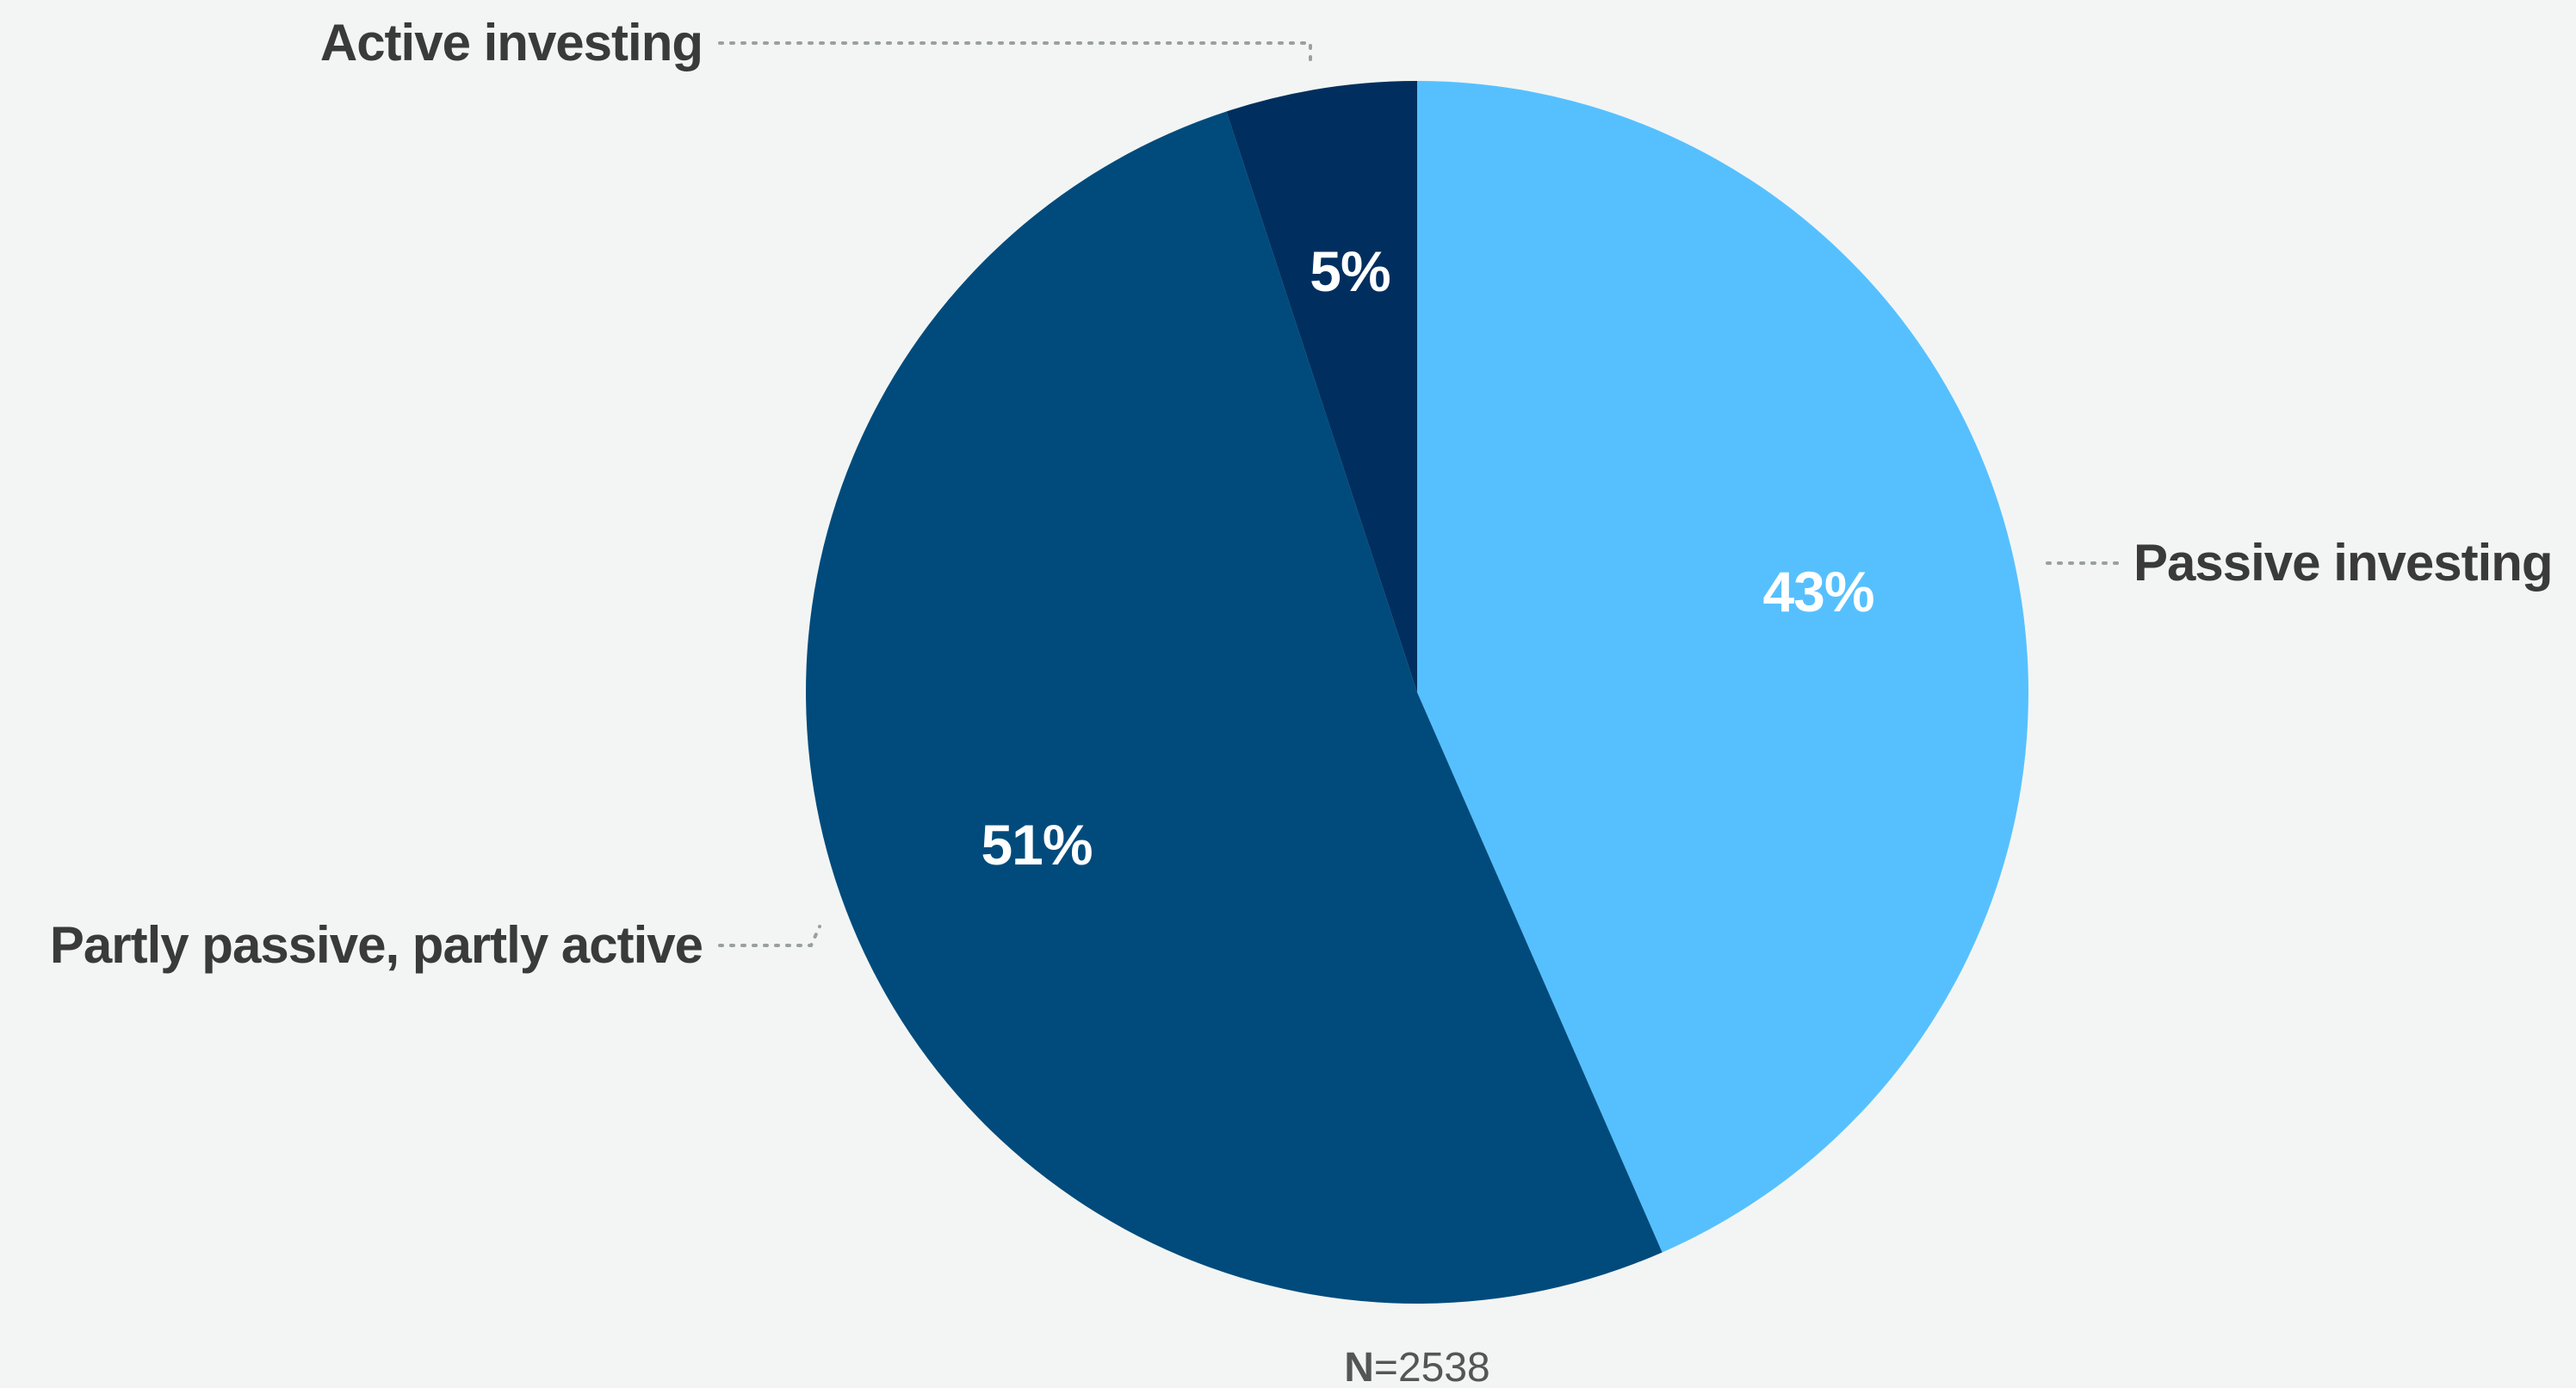 This screenshot has height=1388, width=2576. What do you see at coordinates (1037, 845) in the screenshot?
I see `slice-value-label-partly: 51%` at bounding box center [1037, 845].